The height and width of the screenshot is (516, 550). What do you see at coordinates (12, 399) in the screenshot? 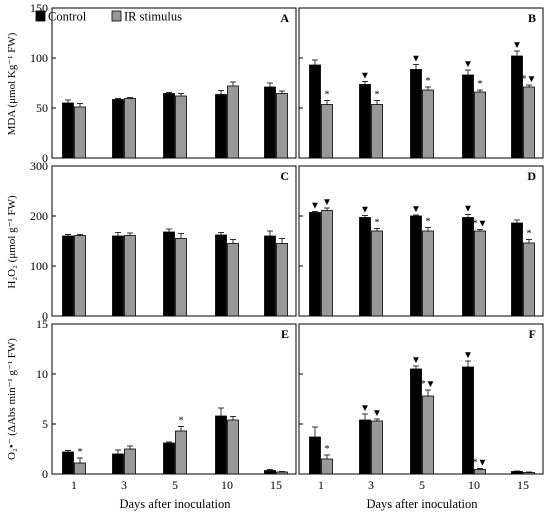
I see `ylabel-o2: O₂•⁻ (ΔAbs min⁻¹ g⁻¹ FW)` at bounding box center [12, 399].